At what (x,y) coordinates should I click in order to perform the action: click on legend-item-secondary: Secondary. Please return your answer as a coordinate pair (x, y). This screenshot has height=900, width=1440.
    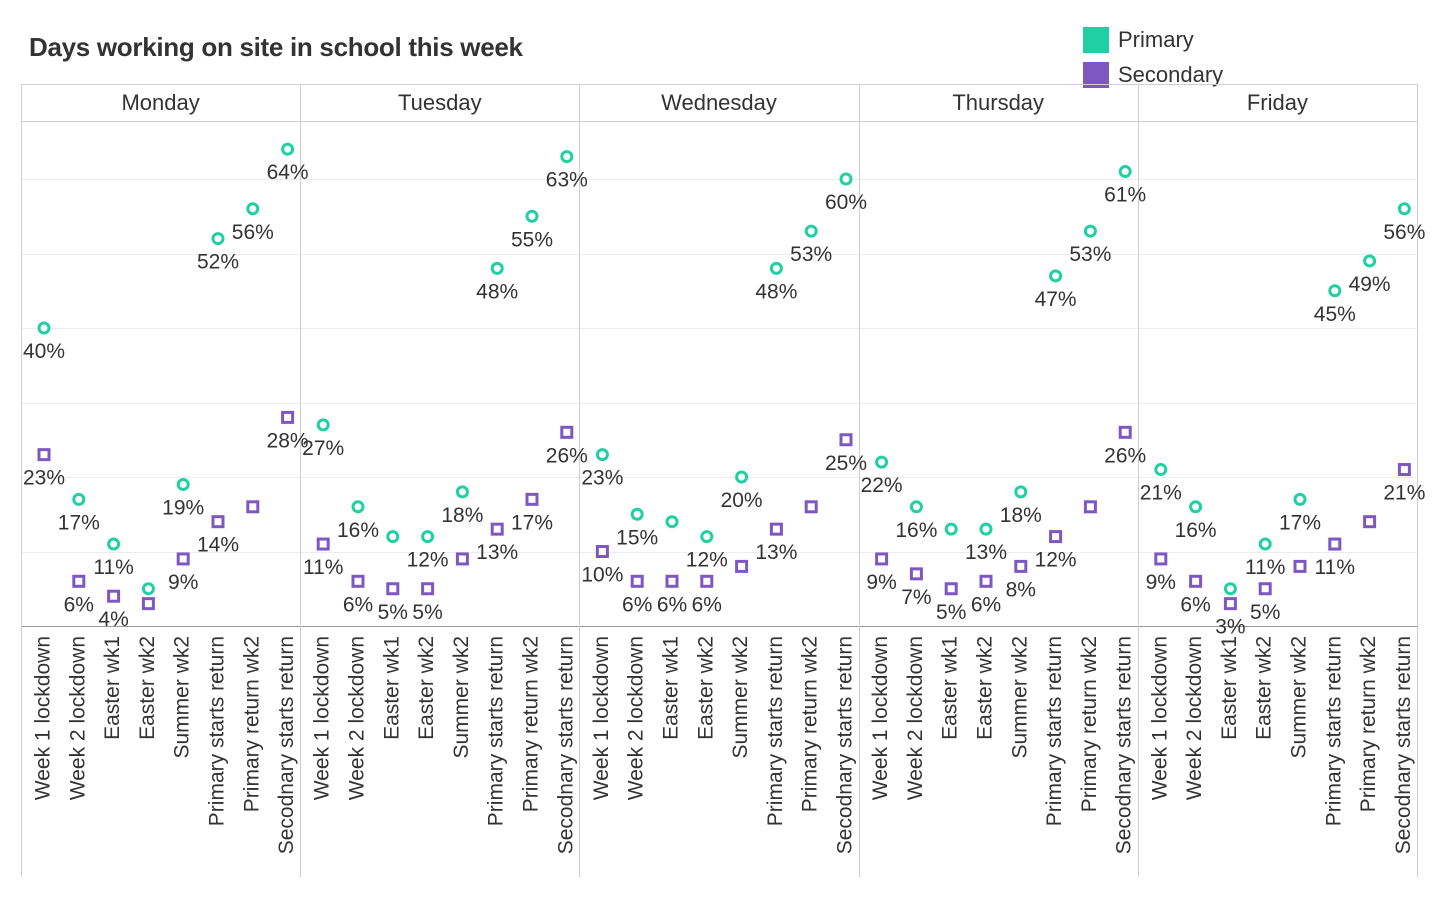
    Looking at the image, I should click on (1153, 74).